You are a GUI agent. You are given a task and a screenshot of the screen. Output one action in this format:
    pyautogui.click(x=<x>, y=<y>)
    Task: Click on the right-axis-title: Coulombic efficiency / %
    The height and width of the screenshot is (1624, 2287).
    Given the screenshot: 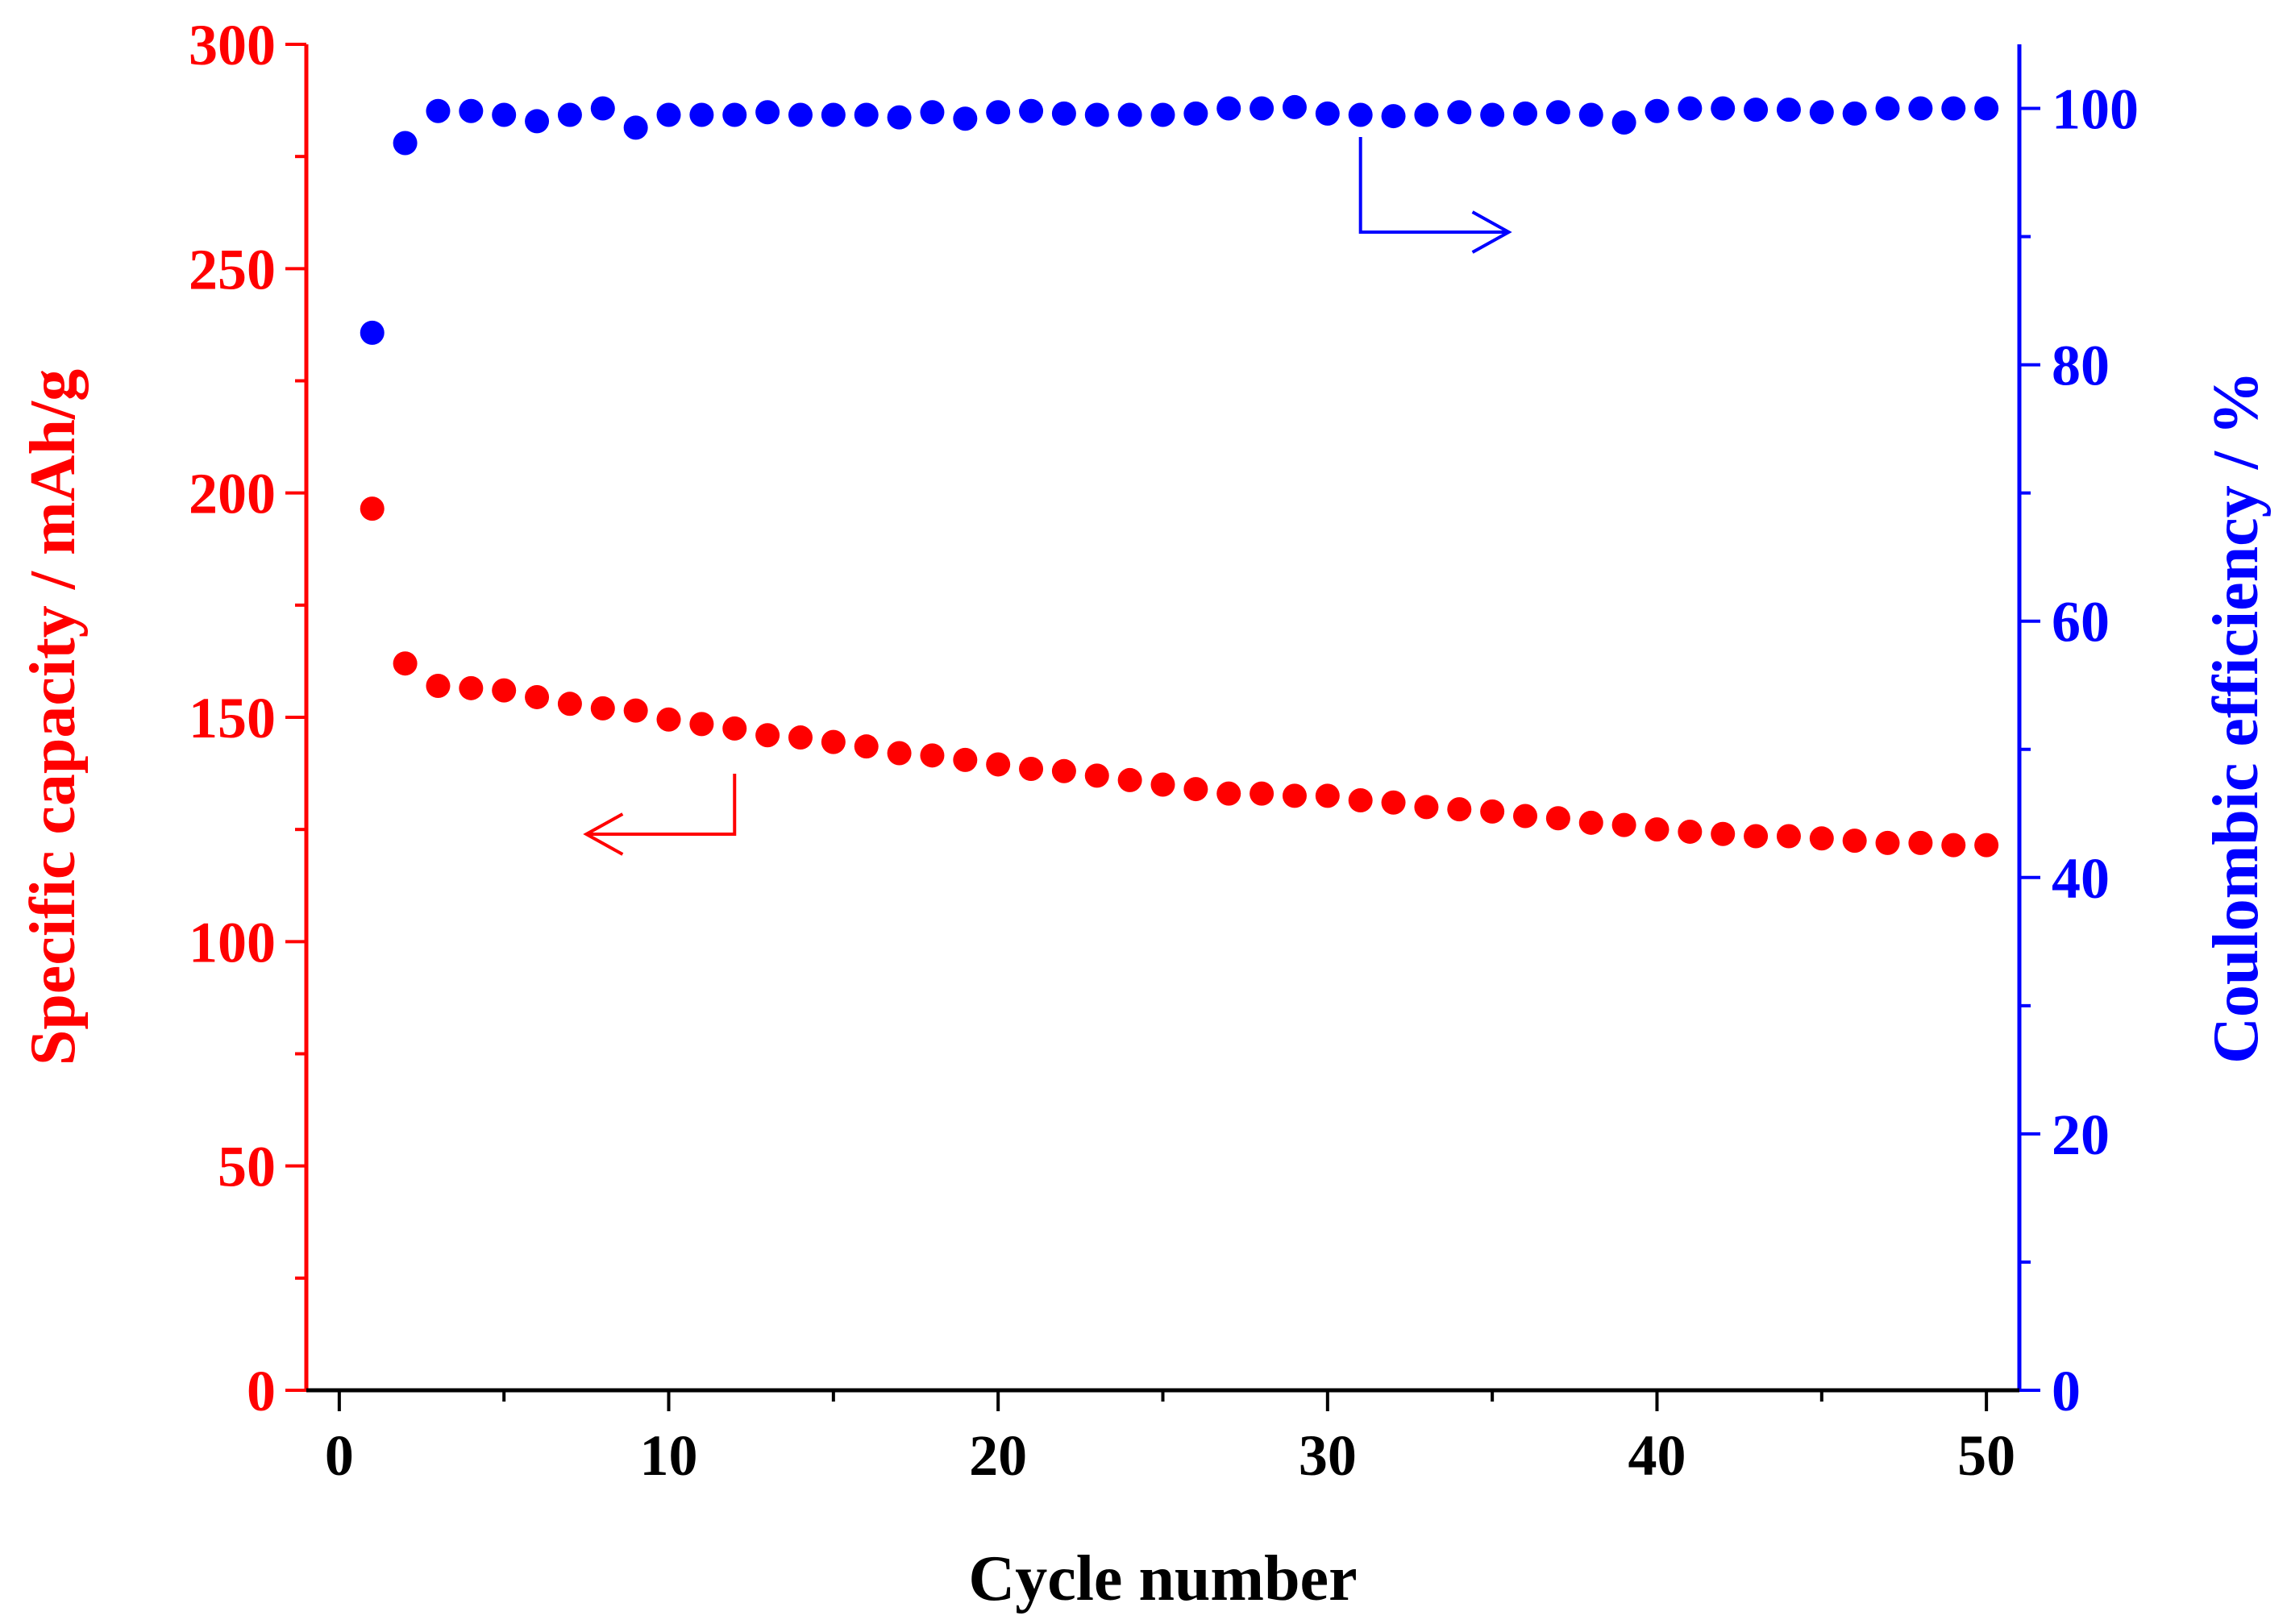 What is the action you would take?
    pyautogui.click(x=2236, y=718)
    